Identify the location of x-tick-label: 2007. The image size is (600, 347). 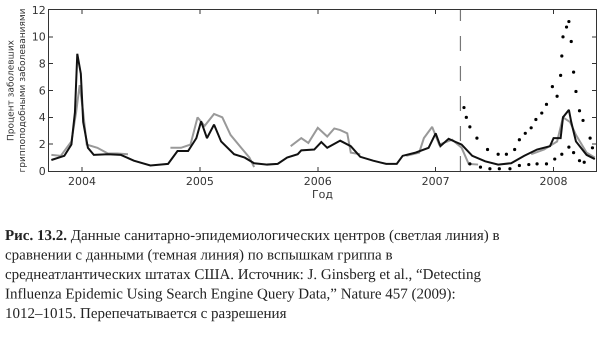
(436, 181).